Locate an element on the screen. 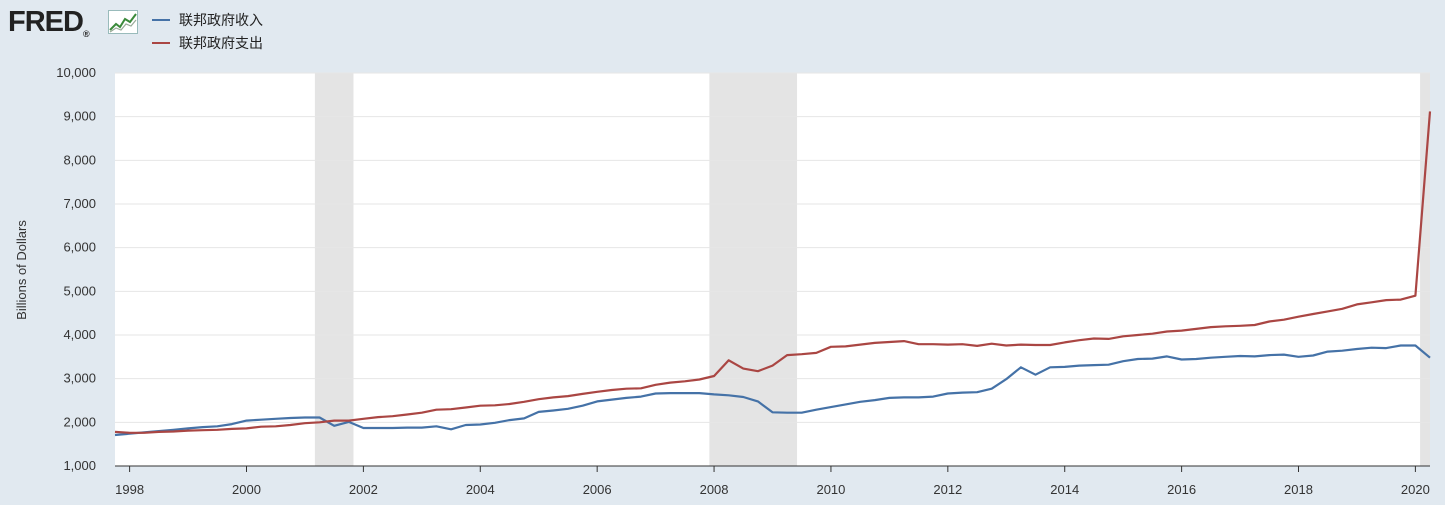 This screenshot has width=1445, height=505. x-tick-label: 2014 is located at coordinates (1064, 489).